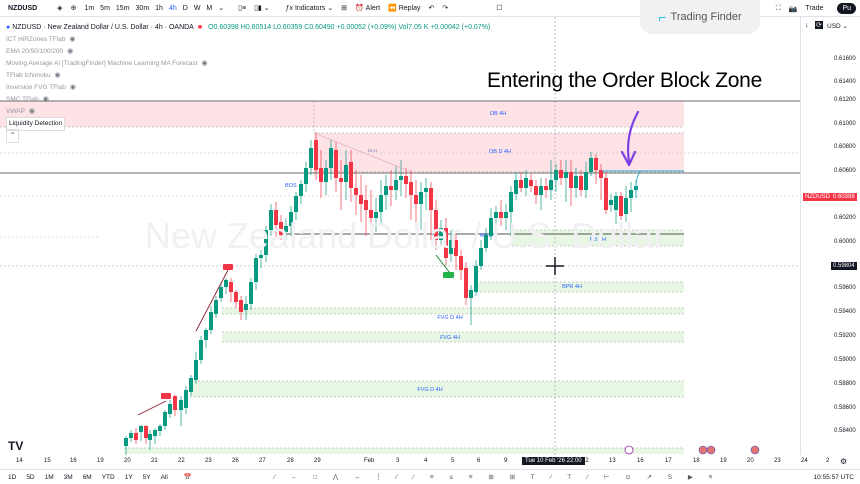 The height and width of the screenshot is (484, 860). What do you see at coordinates (47, 461) in the screenshot?
I see `time-tick: 15` at bounding box center [47, 461].